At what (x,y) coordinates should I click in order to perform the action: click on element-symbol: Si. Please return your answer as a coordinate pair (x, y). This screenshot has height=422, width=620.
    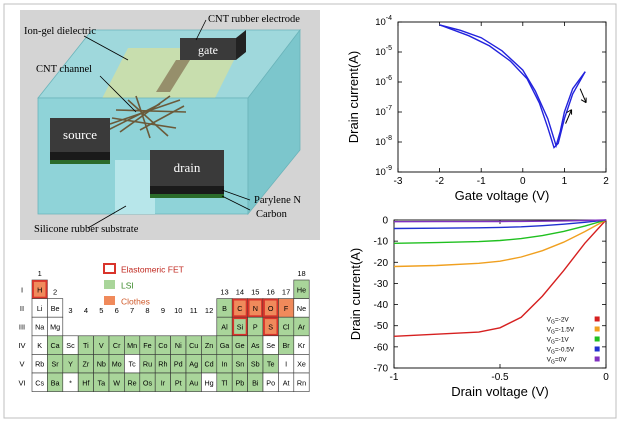
    Looking at the image, I should click on (240, 327).